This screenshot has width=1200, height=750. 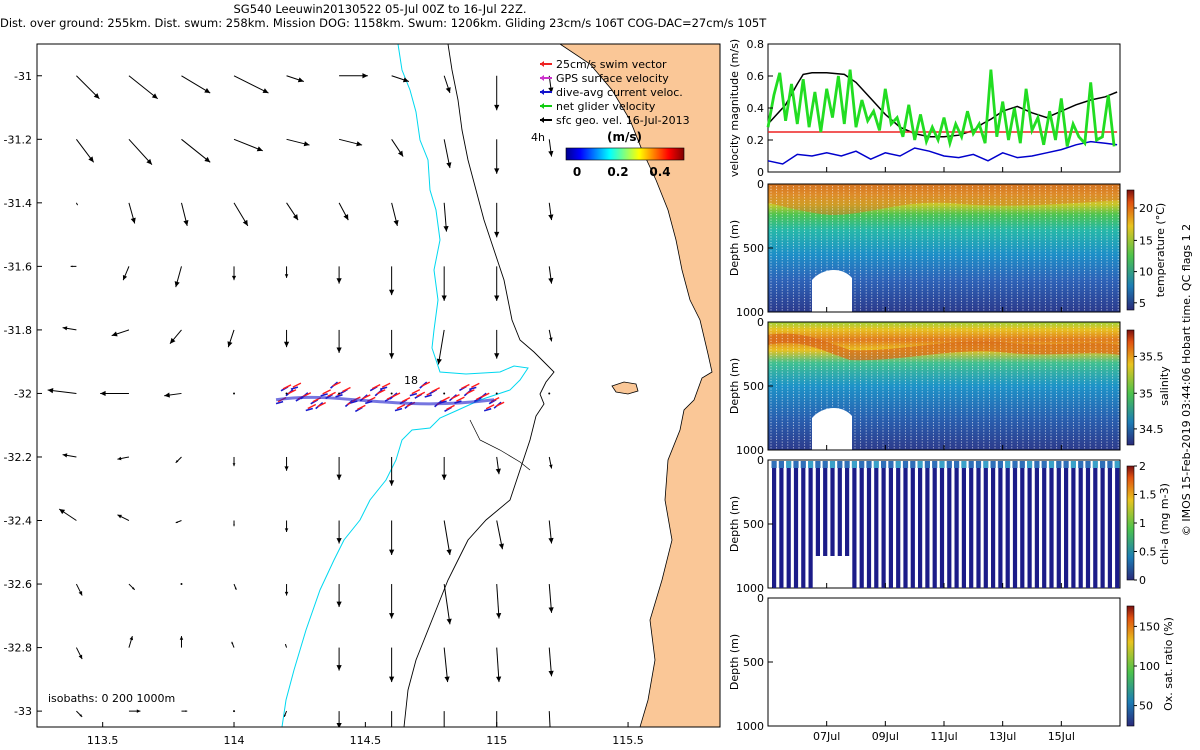 I want to click on legend-label: sfc geo. vel. 16-Jul-2013, so click(x=623, y=120).